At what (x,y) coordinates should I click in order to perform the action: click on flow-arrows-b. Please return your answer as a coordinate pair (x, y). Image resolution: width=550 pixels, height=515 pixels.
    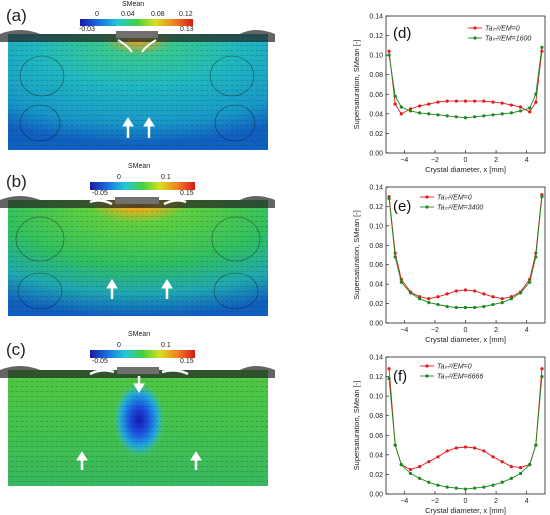
    Looking at the image, I should click on (138, 249).